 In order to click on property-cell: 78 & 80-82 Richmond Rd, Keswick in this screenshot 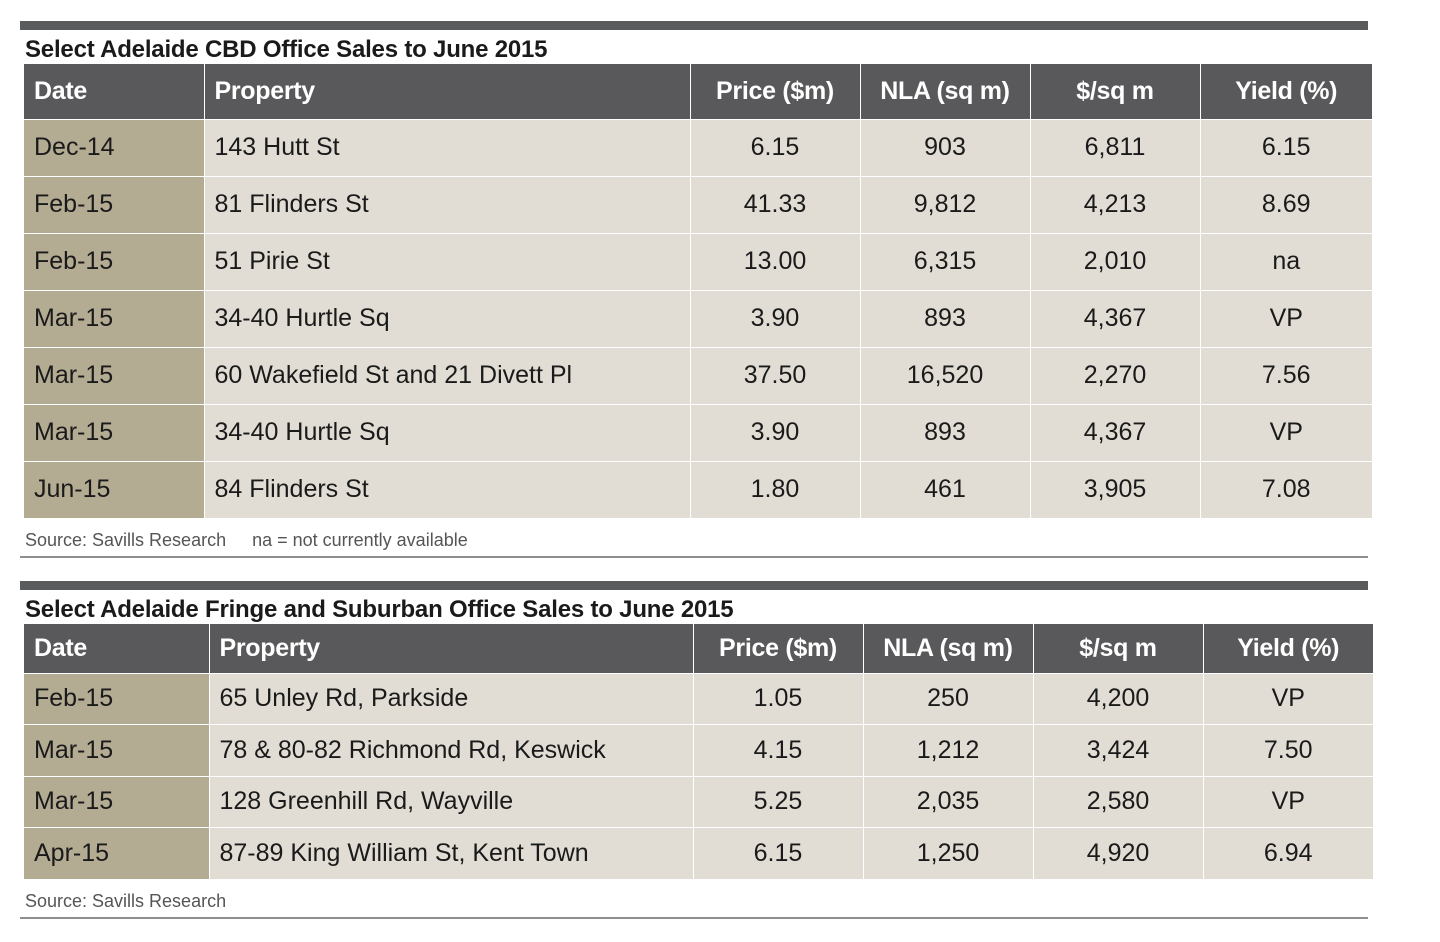, I will do `click(450, 749)`.